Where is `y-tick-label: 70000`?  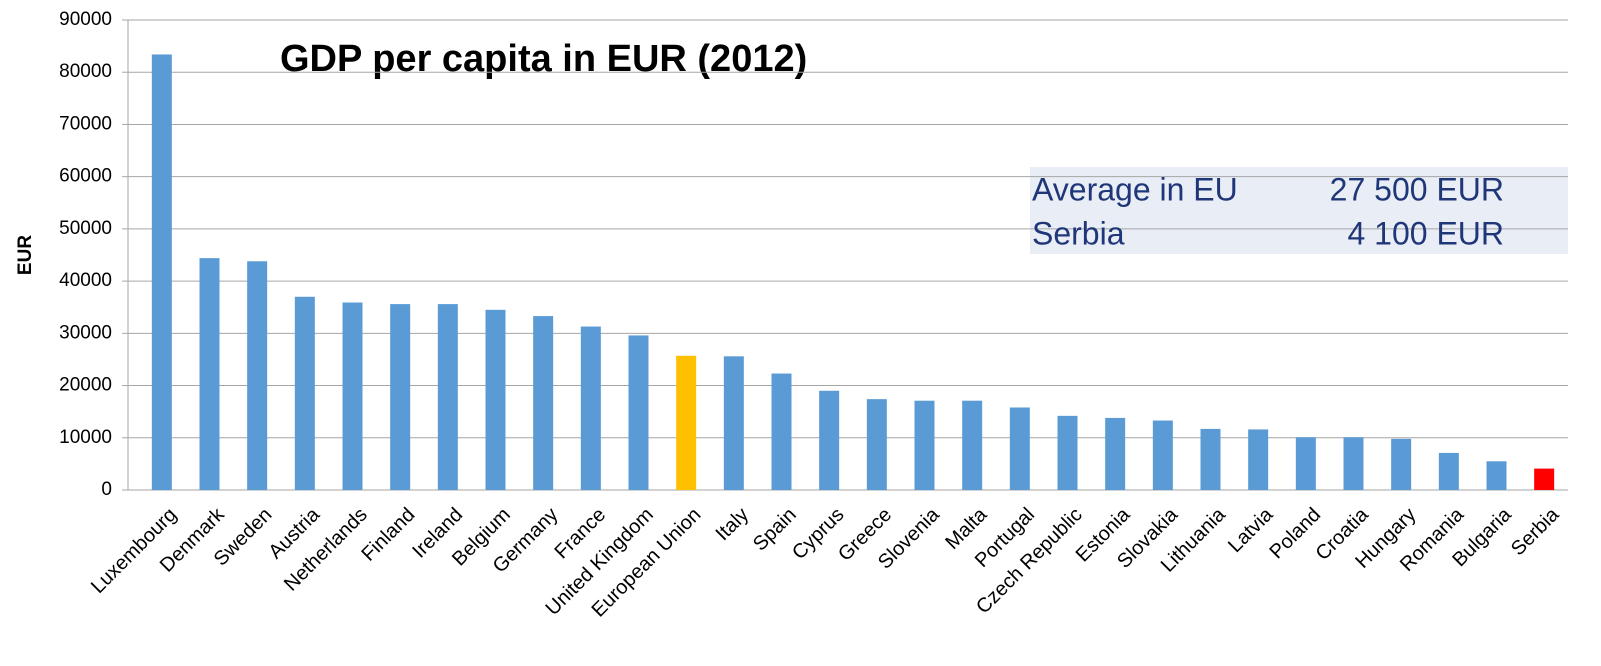
y-tick-label: 70000 is located at coordinates (85, 123).